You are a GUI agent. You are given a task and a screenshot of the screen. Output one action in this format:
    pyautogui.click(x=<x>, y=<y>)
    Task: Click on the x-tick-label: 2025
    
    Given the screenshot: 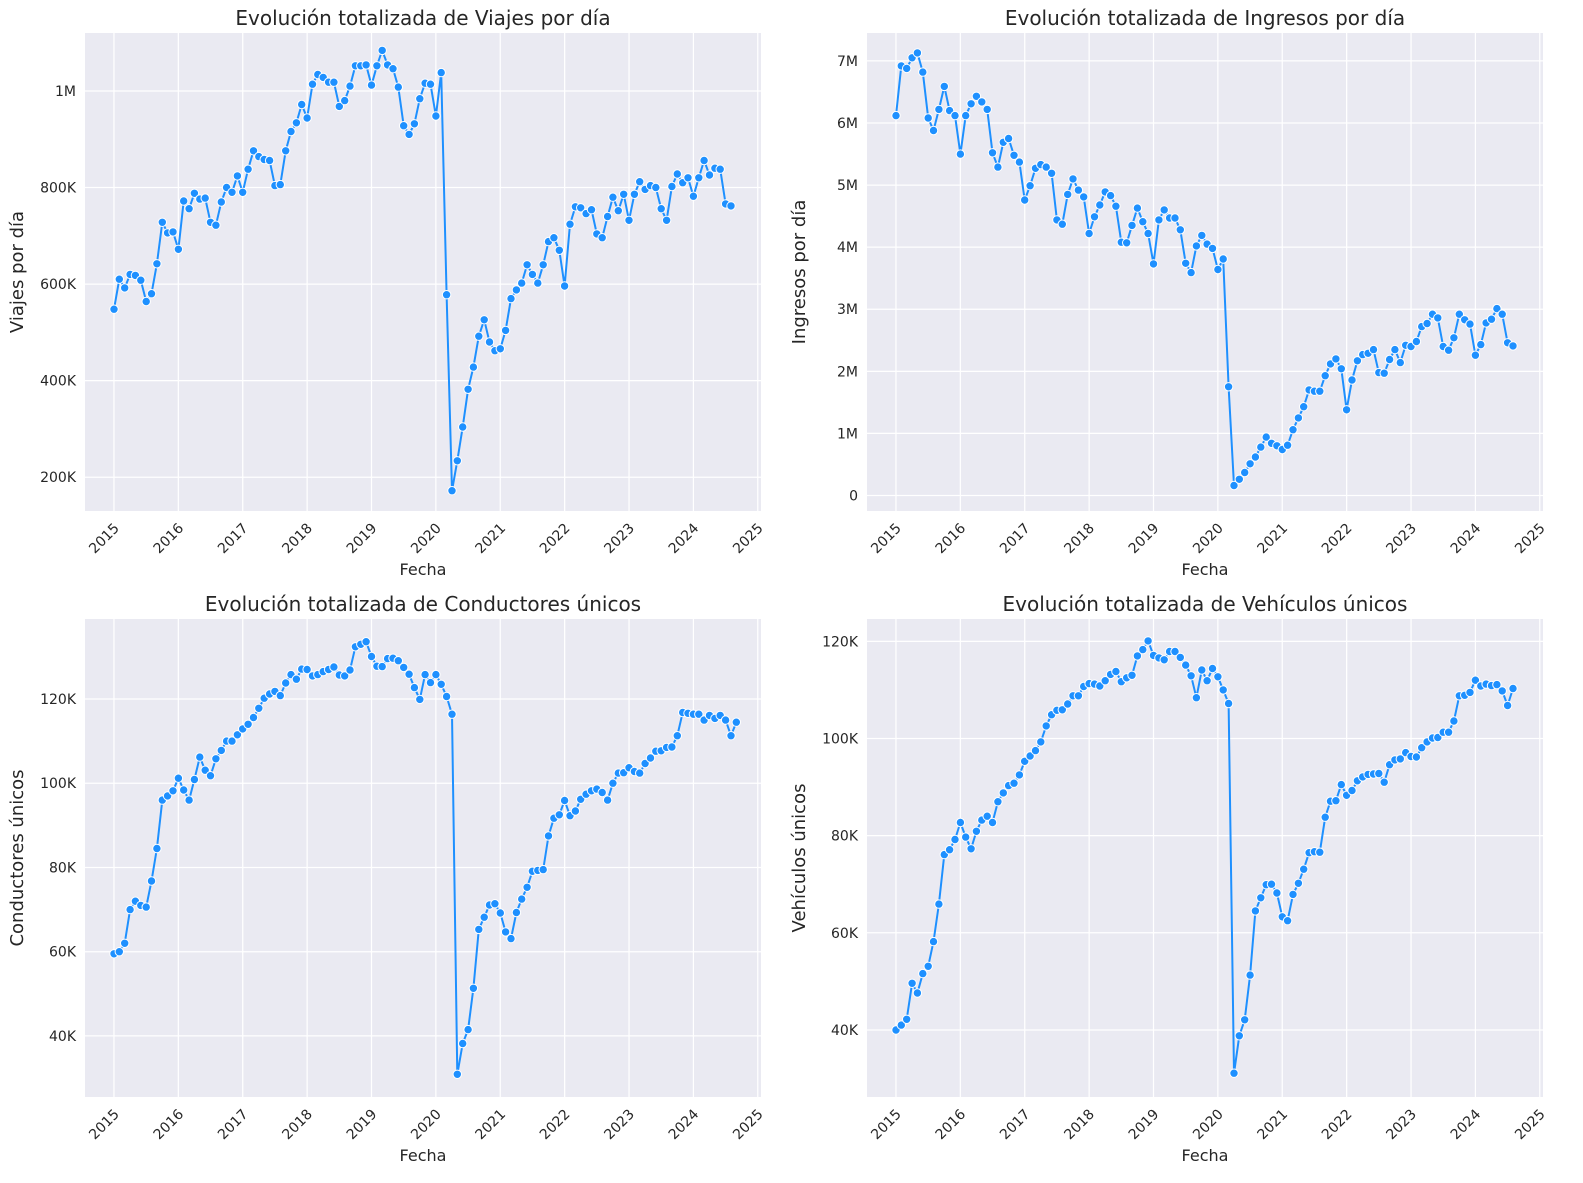 What is the action you would take?
    pyautogui.click(x=1530, y=1125)
    